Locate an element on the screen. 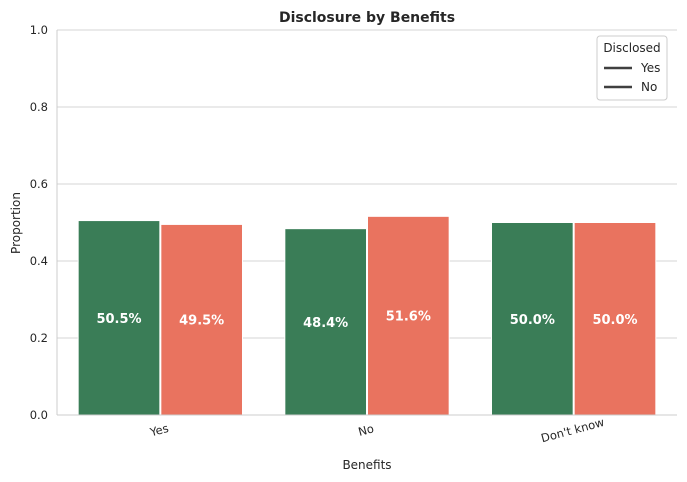  x-tick-label: No is located at coordinates (366, 430).